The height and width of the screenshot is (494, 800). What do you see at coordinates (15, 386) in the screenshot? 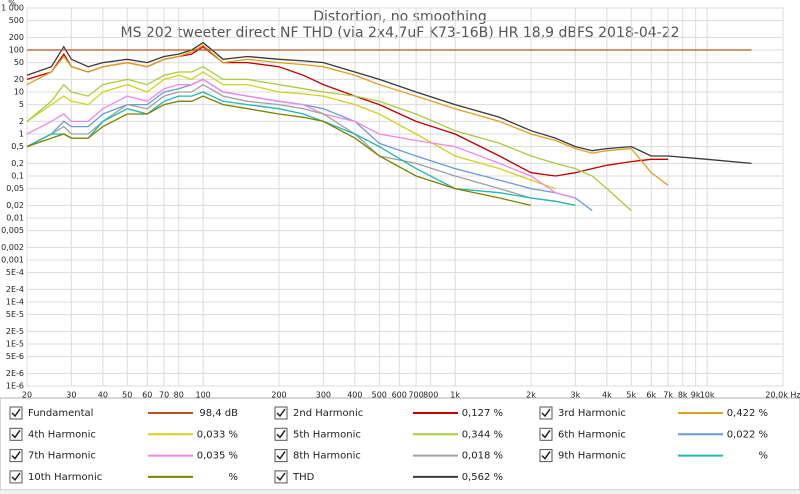
I see `y-tick-label: 1E-6` at bounding box center [15, 386].